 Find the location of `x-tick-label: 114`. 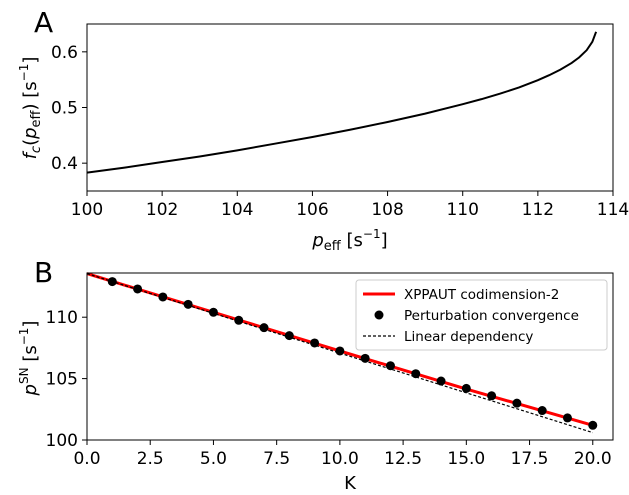

x-tick-label: 114 is located at coordinates (613, 210).